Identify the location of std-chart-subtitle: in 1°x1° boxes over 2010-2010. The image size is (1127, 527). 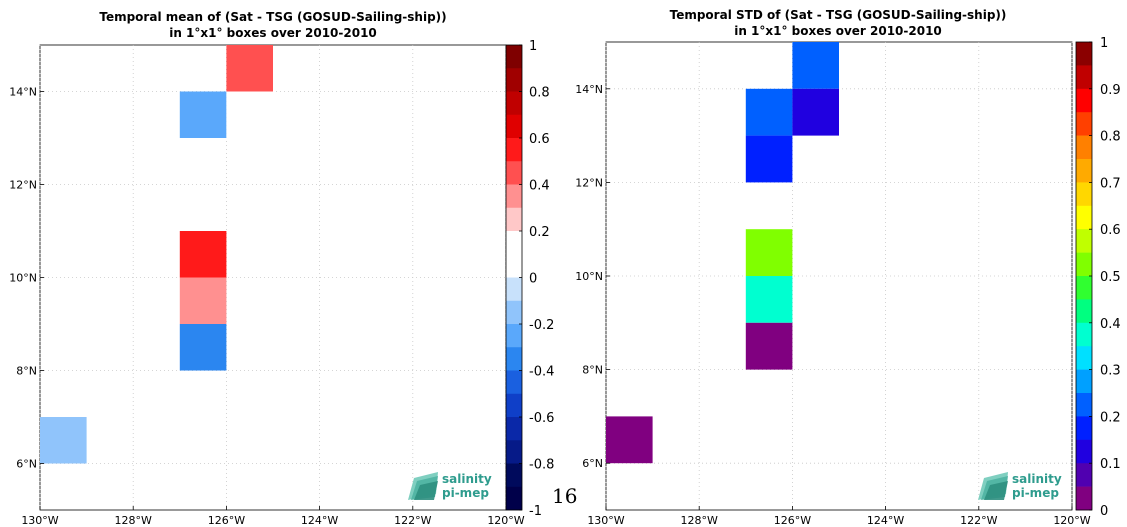
(838, 31).